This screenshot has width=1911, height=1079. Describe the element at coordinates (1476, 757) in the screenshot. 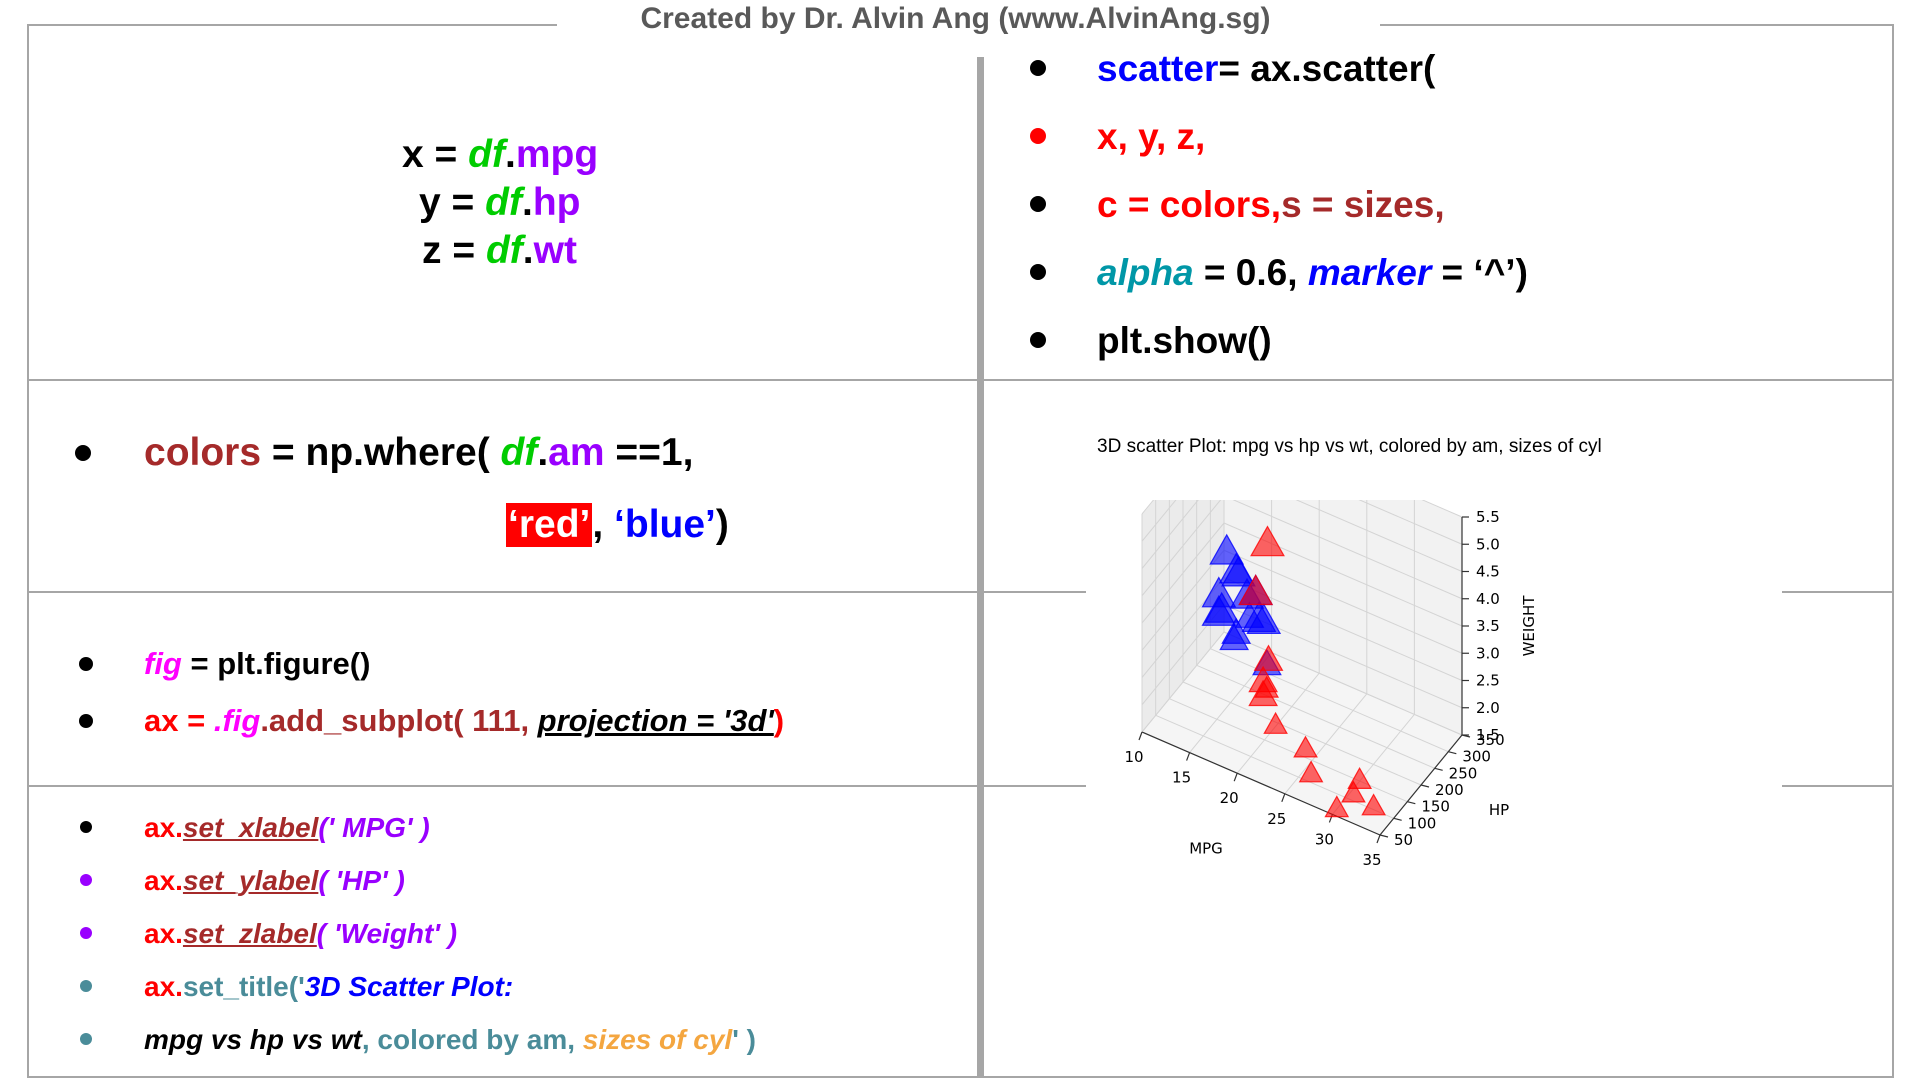

I see `y-tick-label: 300` at that location.